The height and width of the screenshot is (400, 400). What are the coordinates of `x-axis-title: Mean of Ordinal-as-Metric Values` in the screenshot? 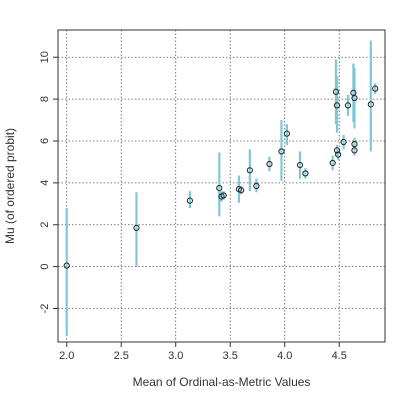 It's located at (222, 382).